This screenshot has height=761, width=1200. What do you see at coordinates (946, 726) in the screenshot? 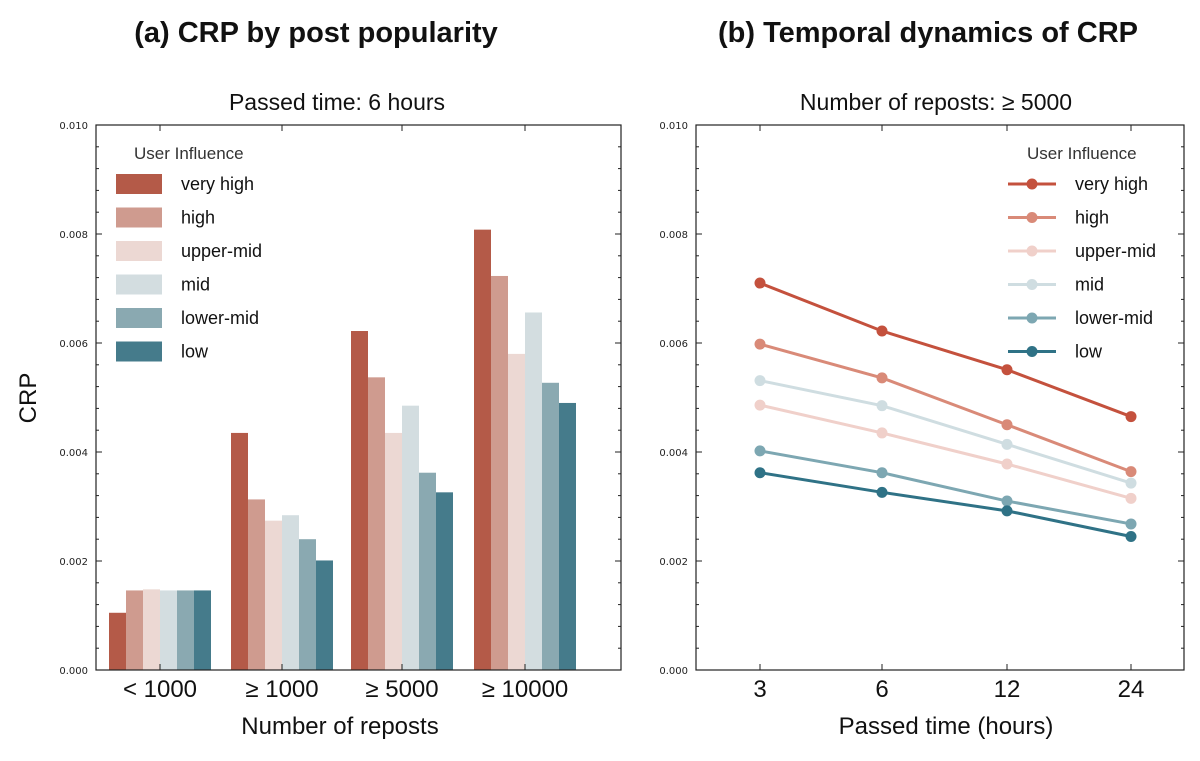
I see `panel-b-xlabel: Passed time (hours)` at bounding box center [946, 726].